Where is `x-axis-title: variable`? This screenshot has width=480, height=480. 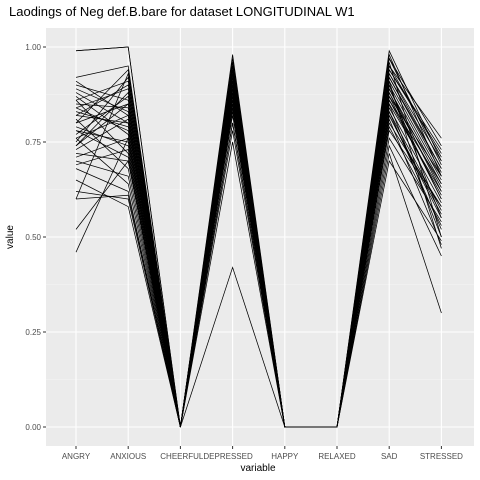
x-axis-title: variable is located at coordinates (257, 468).